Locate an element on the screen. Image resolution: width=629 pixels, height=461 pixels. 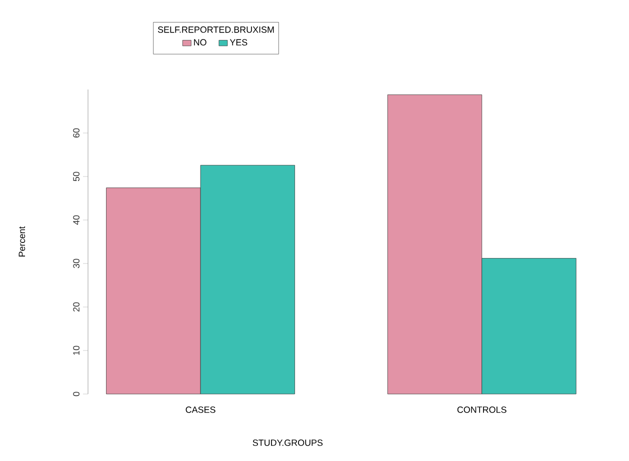
x-axis-title: STUDY.GROUPS is located at coordinates (287, 443).